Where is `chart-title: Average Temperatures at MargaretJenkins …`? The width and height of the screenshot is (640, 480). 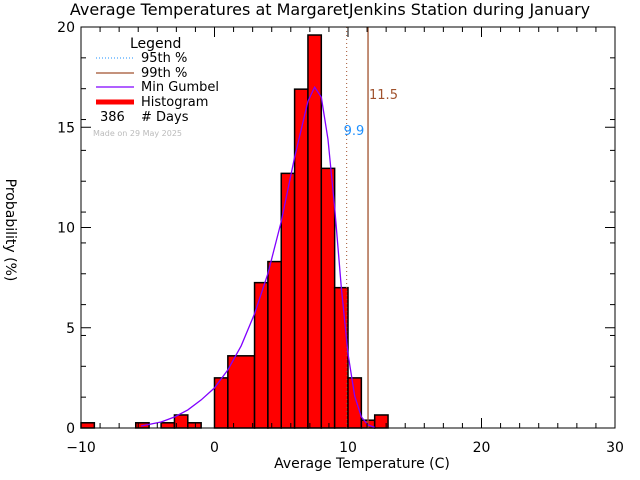
chart-title: Average Temperatures at MargaretJenkins … is located at coordinates (330, 9).